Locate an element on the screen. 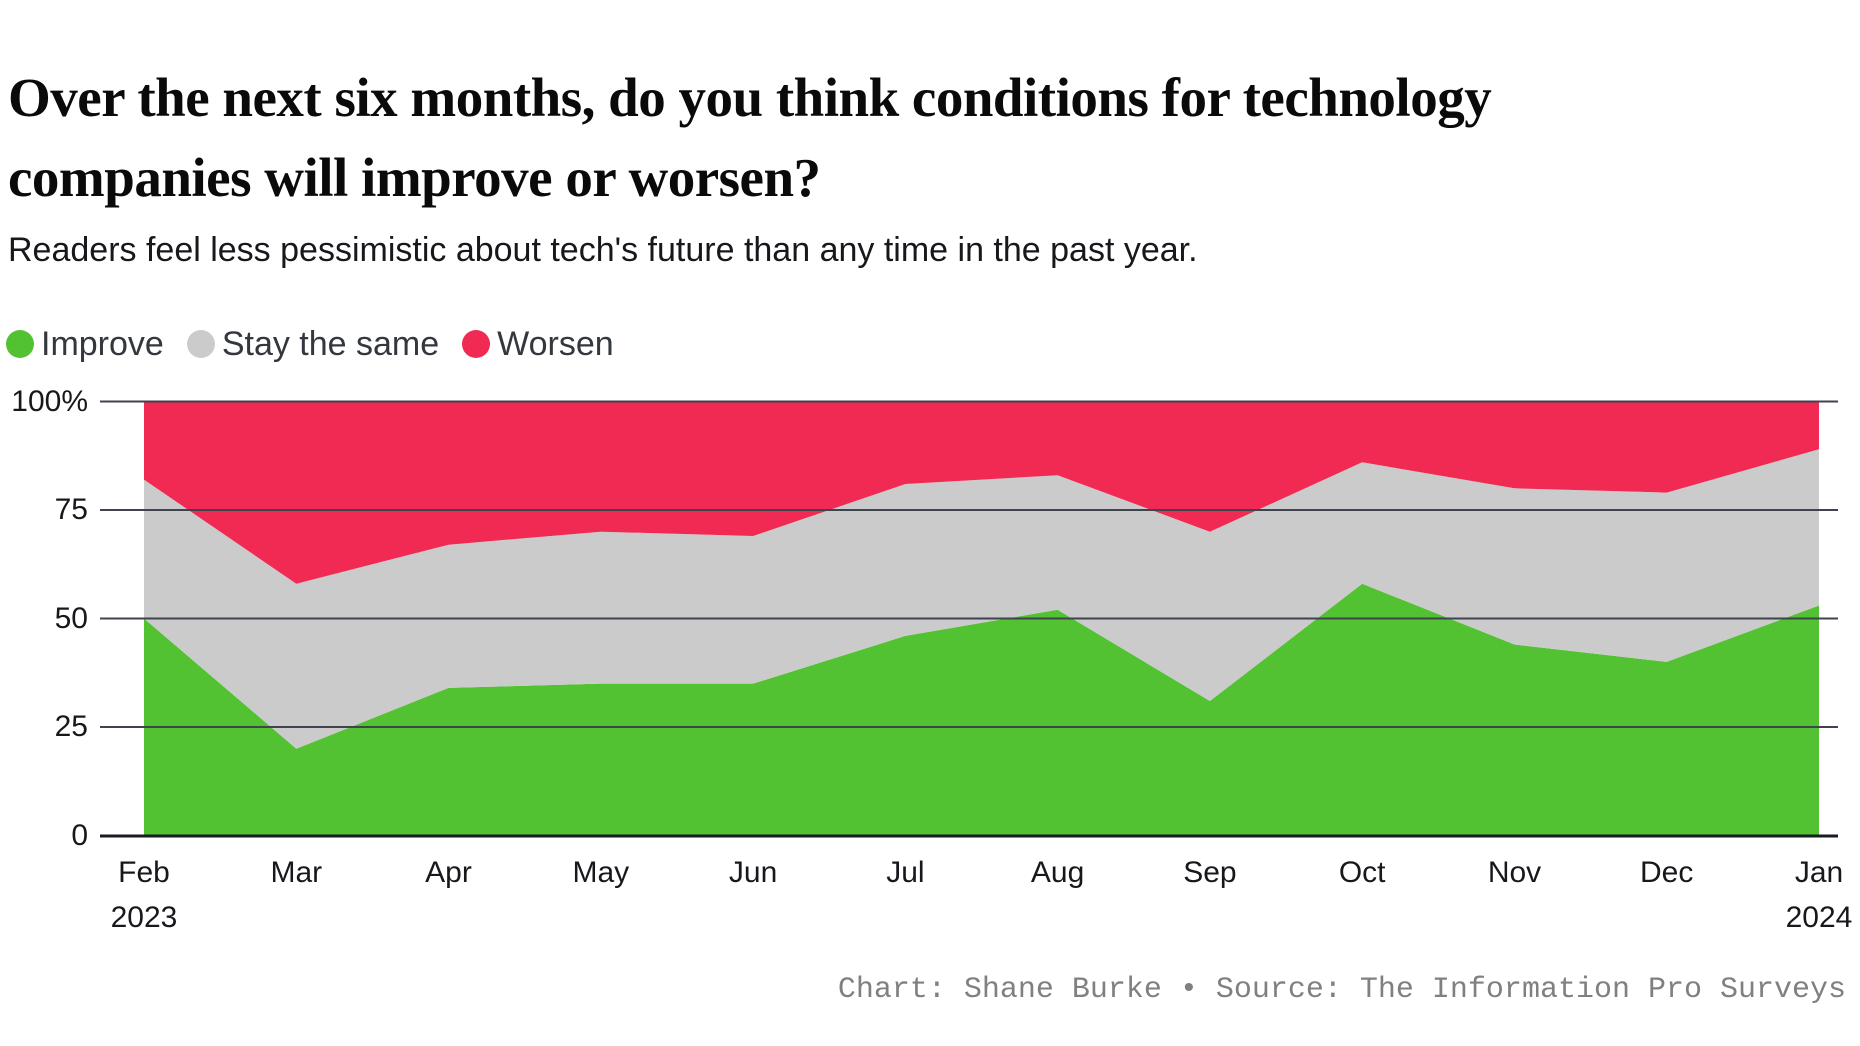 Image resolution: width=1860 pixels, height=1046 pixels. legend-item-improve: Improve is located at coordinates (85, 344).